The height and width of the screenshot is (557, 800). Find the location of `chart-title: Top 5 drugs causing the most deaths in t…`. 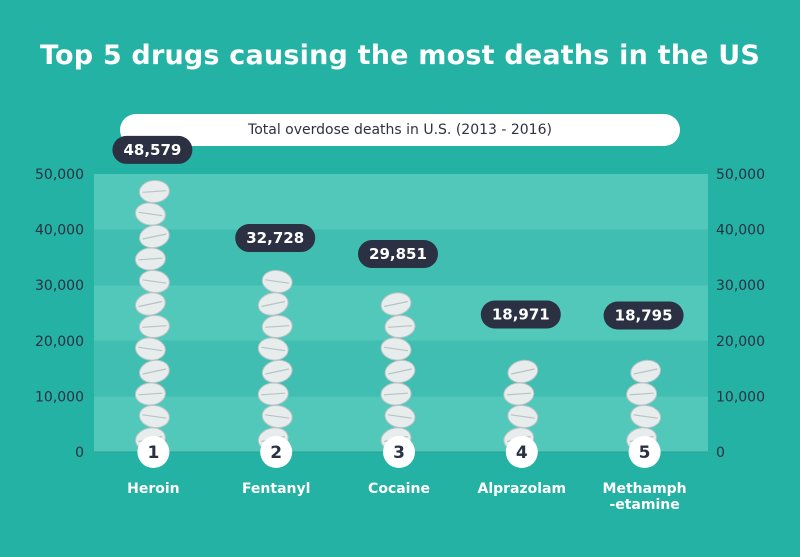

chart-title: Top 5 drugs causing the most deaths in t… is located at coordinates (400, 55).